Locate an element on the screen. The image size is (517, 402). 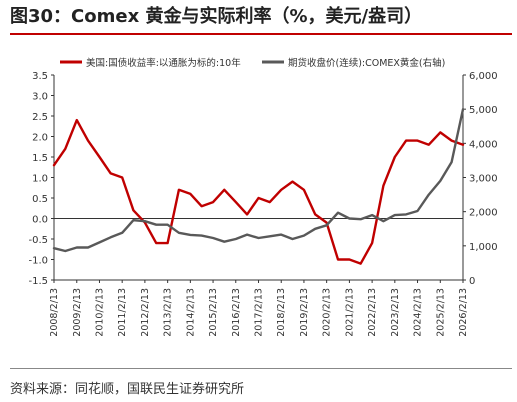
source-divider is located at coordinates (261, 368).